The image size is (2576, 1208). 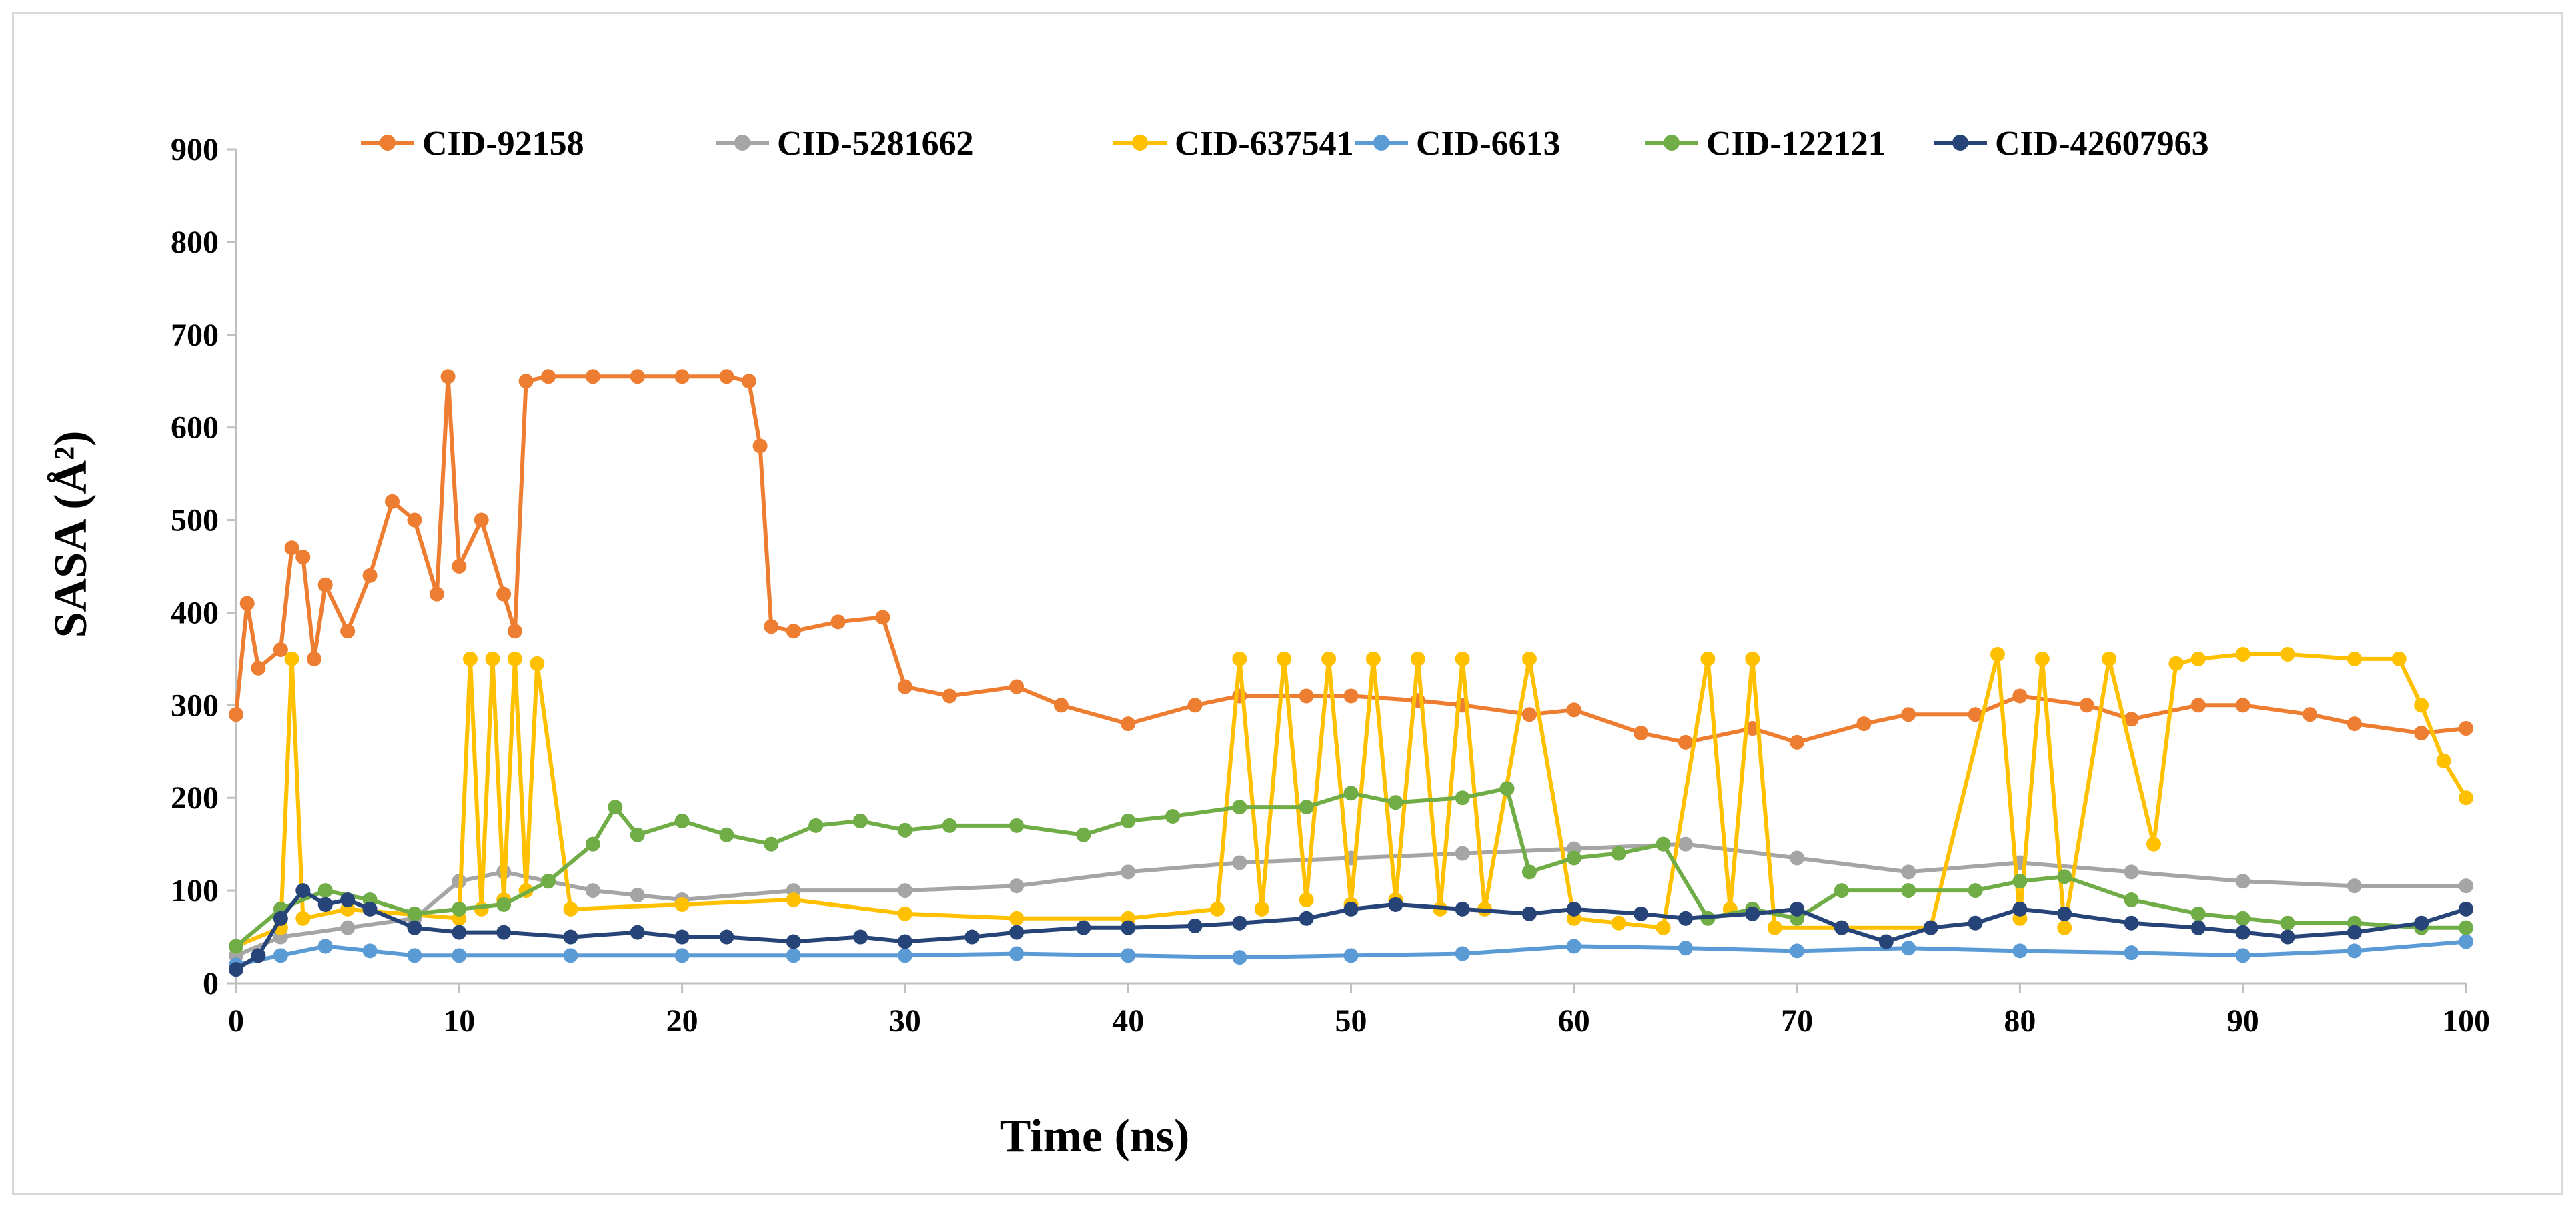 What do you see at coordinates (1140, 143) in the screenshot?
I see `legend-swatch-marker` at bounding box center [1140, 143].